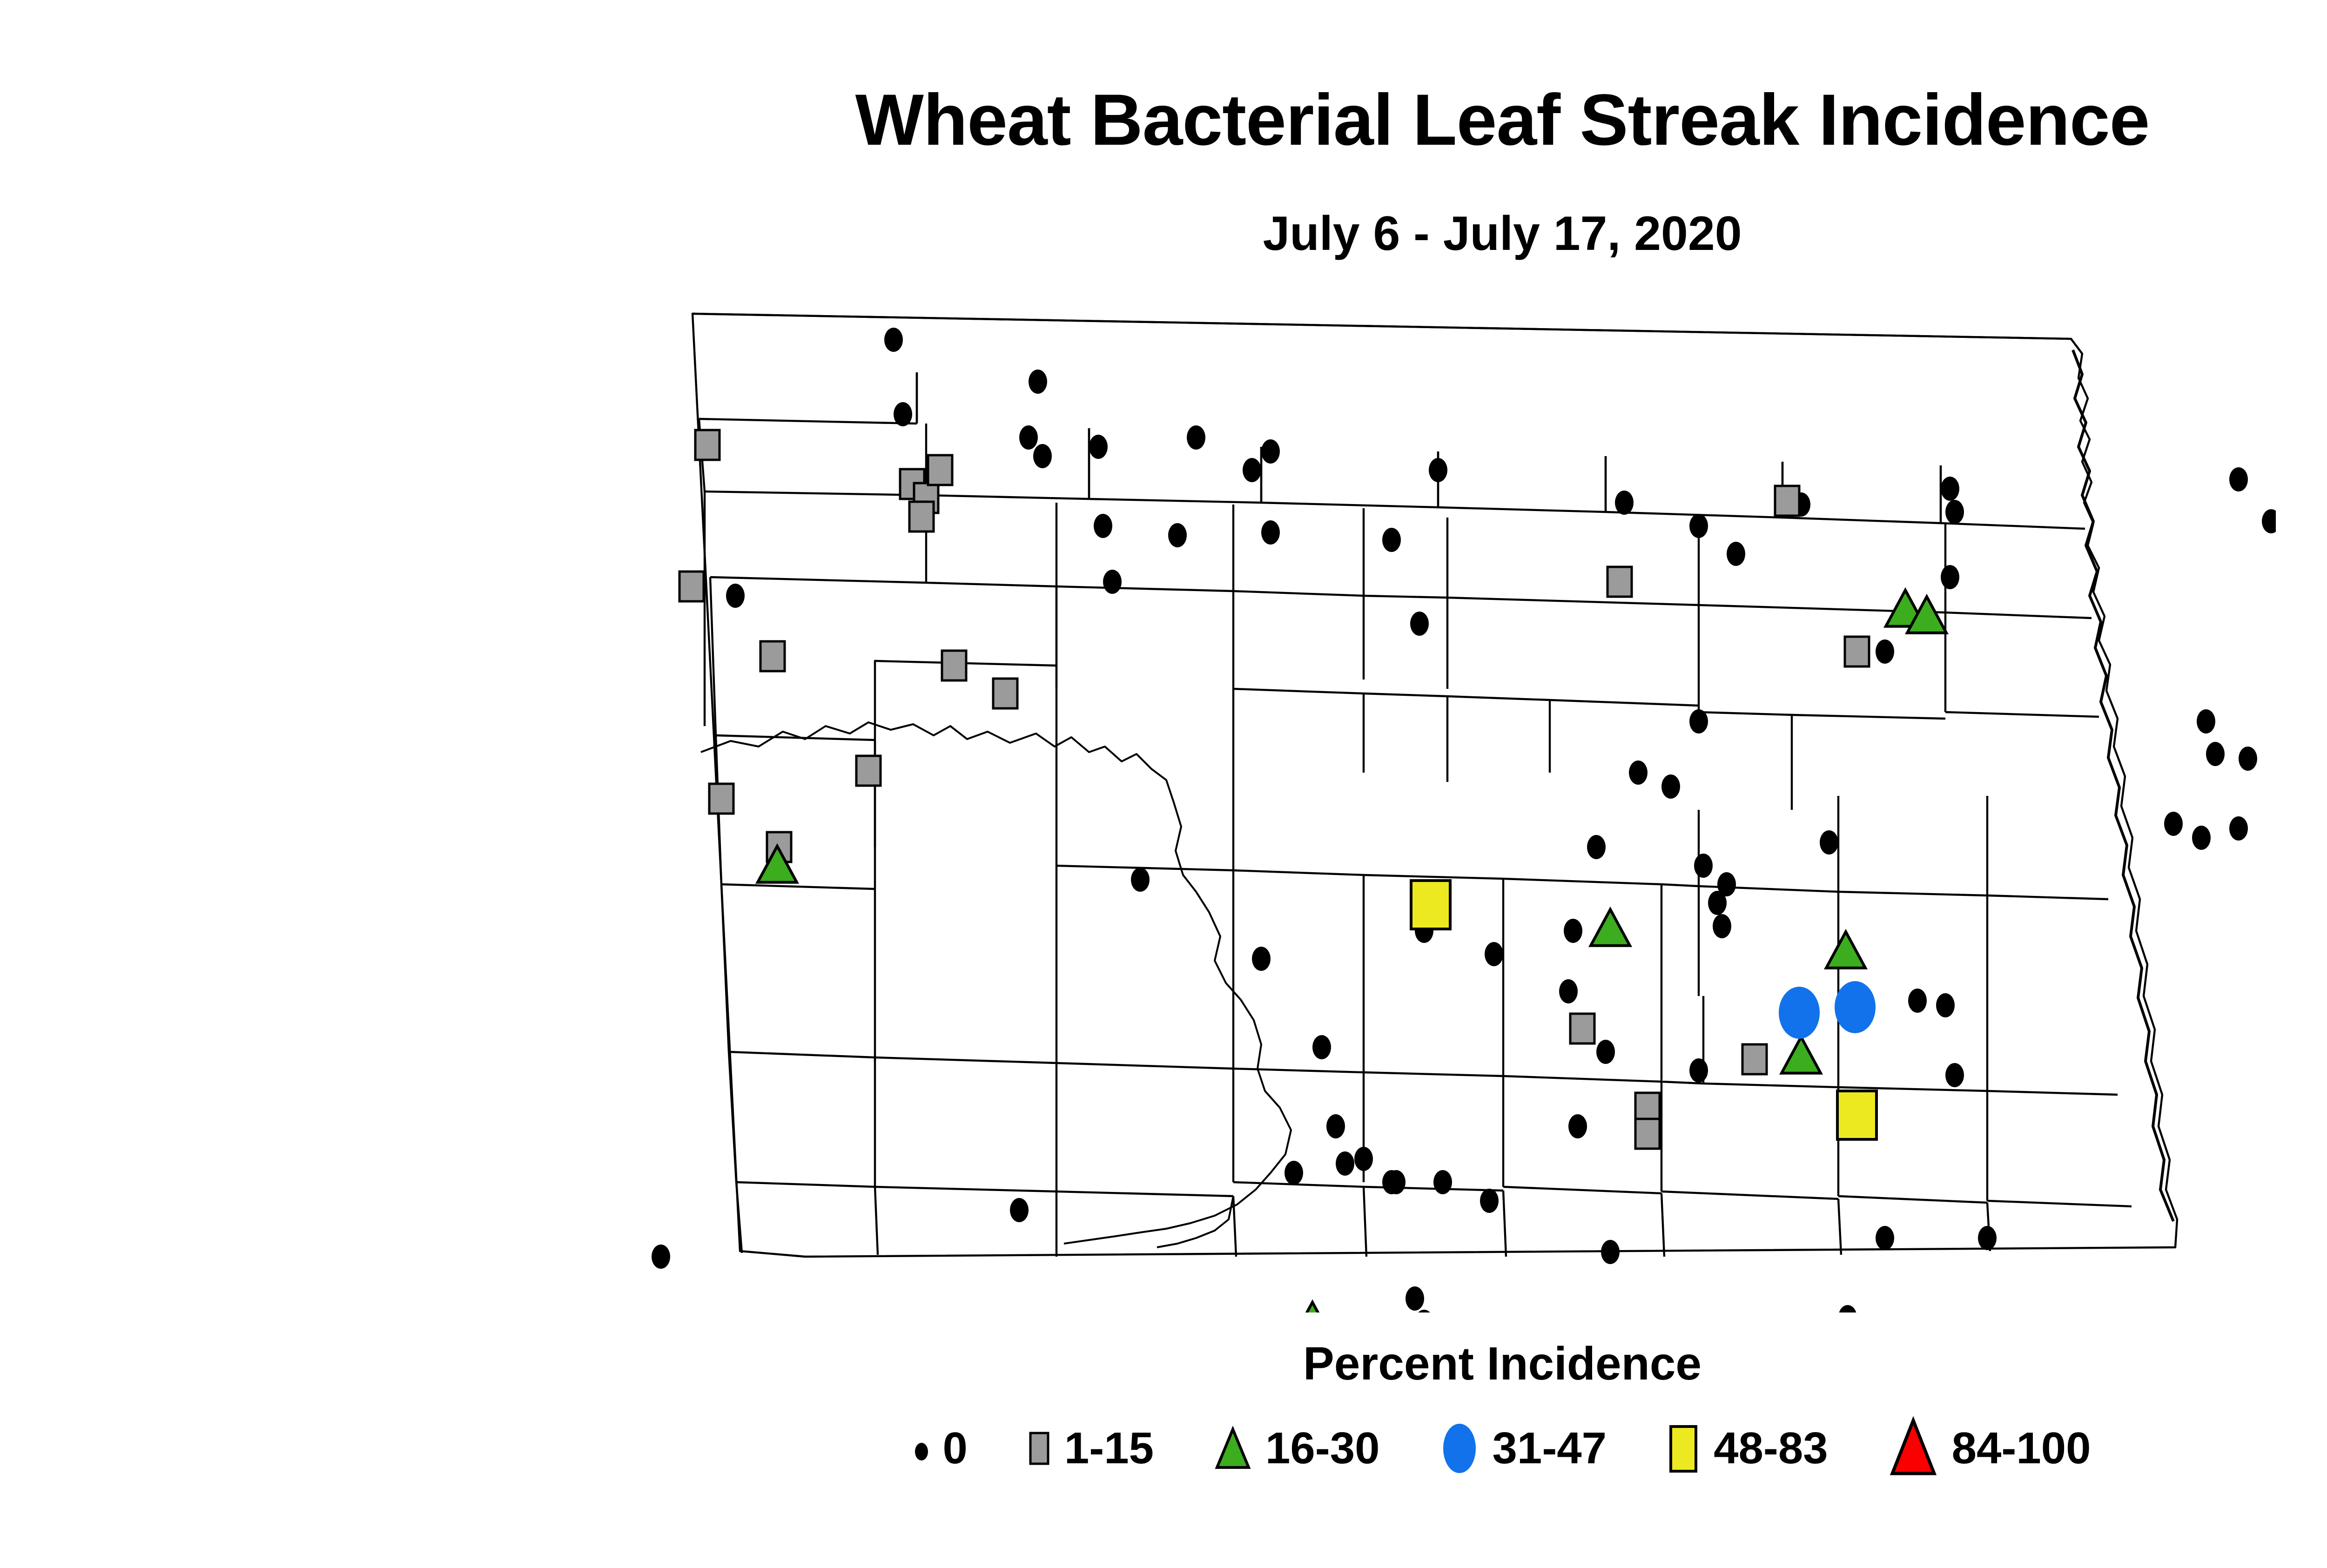  What do you see at coordinates (1502, 1364) in the screenshot?
I see `legend-title: Percent Incidence` at bounding box center [1502, 1364].